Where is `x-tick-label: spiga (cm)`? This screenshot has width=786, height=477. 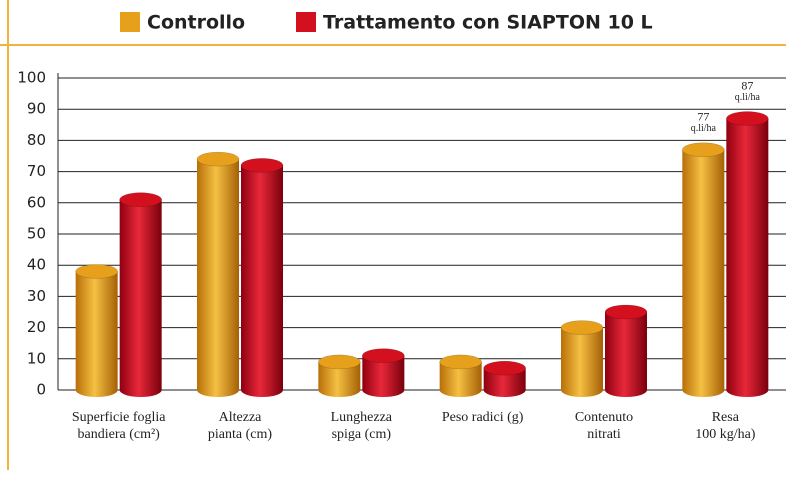
x-tick-label: spiga (cm) is located at coordinates (362, 434).